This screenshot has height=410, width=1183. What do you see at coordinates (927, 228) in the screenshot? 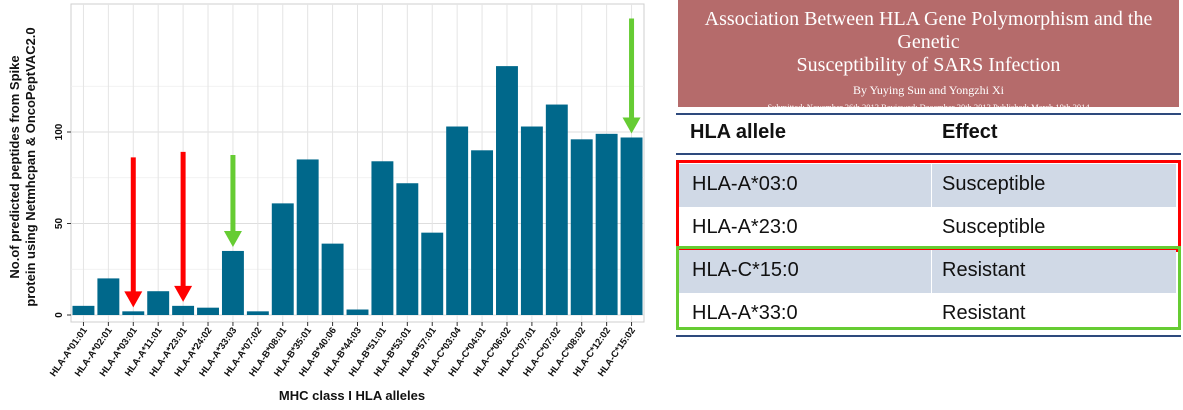
I see `table-row: HLA-A*23:0 Susceptible` at bounding box center [927, 228].